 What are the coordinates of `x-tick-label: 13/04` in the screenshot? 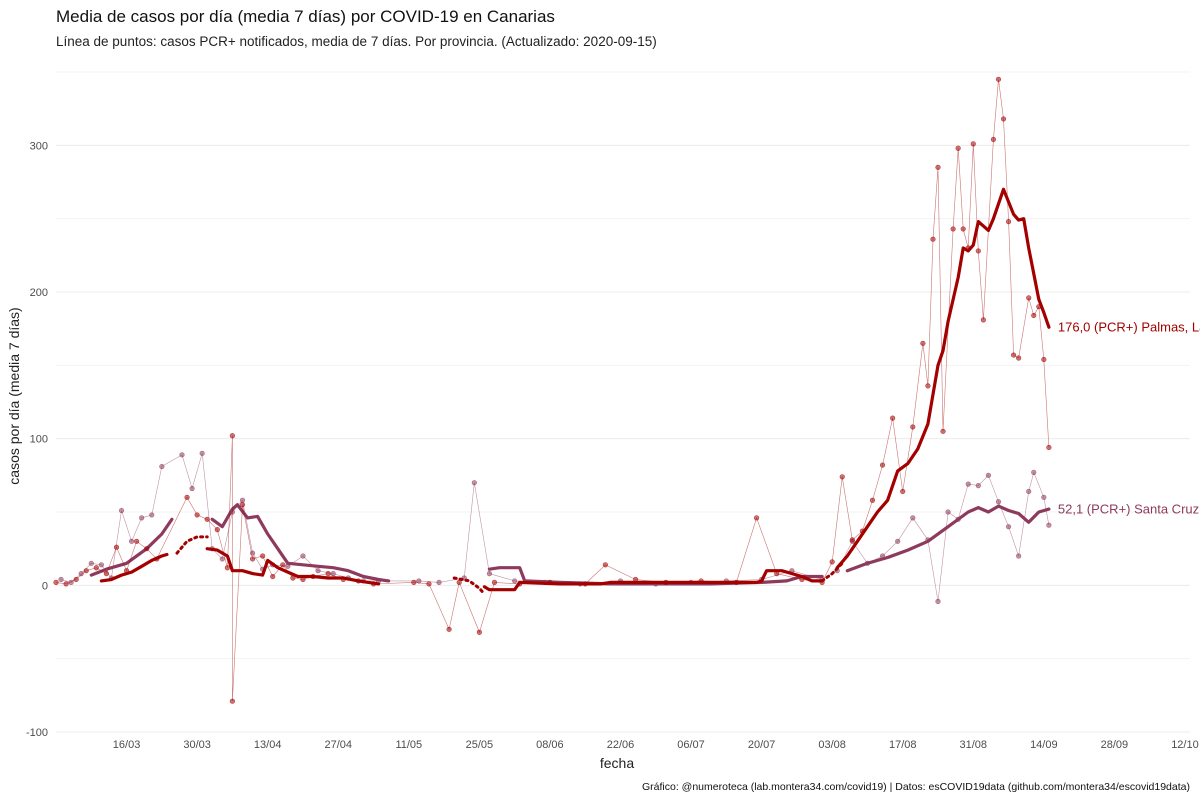 It's located at (268, 745).